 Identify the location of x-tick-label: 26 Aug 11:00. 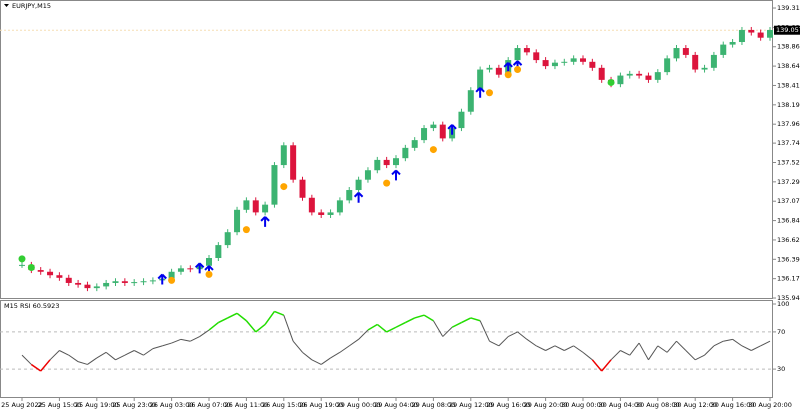
(246, 405).